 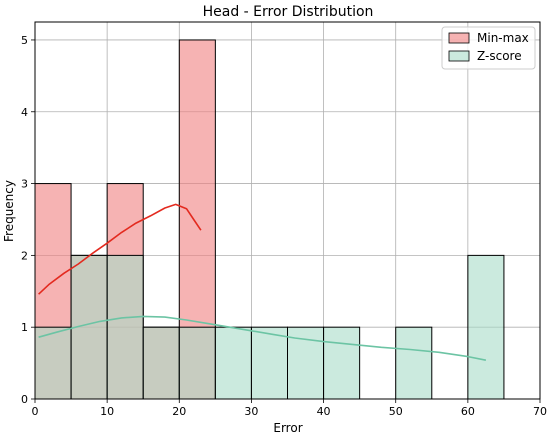 What do you see at coordinates (107, 411) in the screenshot?
I see `x-tick-label: 10` at bounding box center [107, 411].